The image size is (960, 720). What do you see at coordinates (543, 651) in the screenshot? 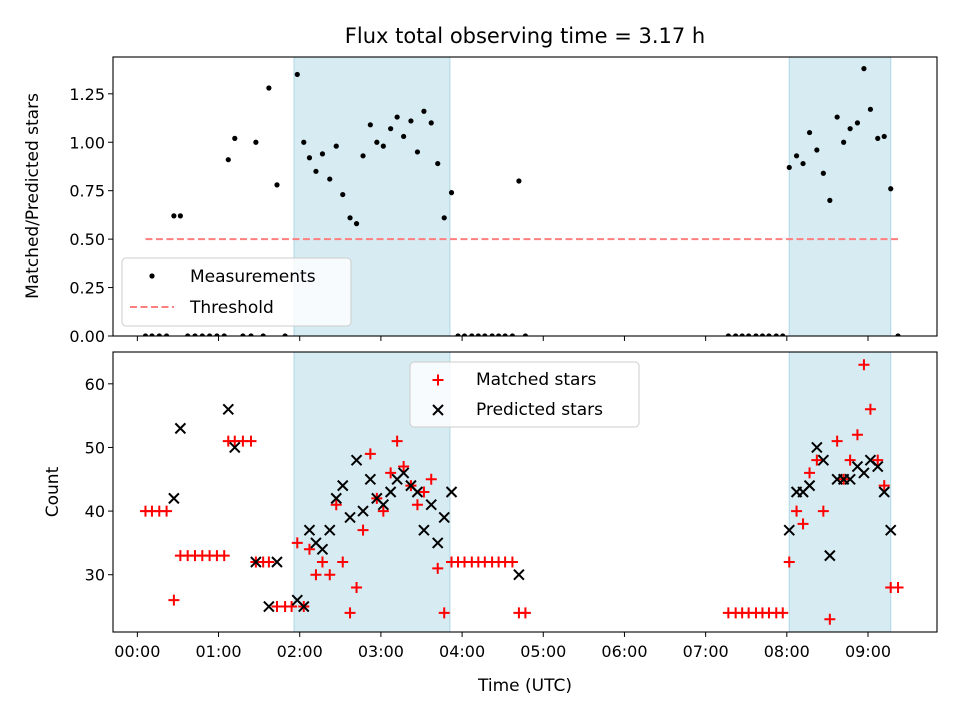
I see `x-tick-label: 05:00` at bounding box center [543, 651].